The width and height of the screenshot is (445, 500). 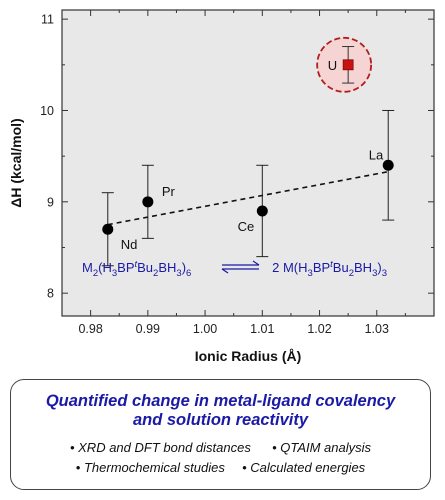 I want to click on data-point-u, so click(x=348, y=65).